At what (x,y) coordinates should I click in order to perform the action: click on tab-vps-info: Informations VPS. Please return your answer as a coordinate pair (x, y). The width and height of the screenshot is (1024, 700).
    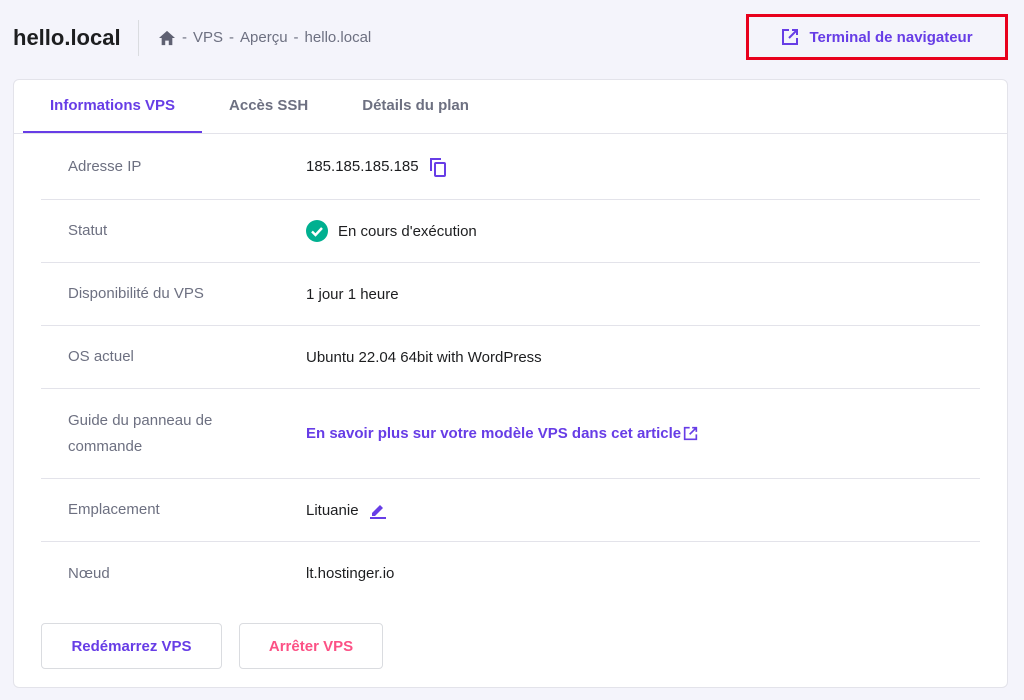
    Looking at the image, I should click on (113, 106).